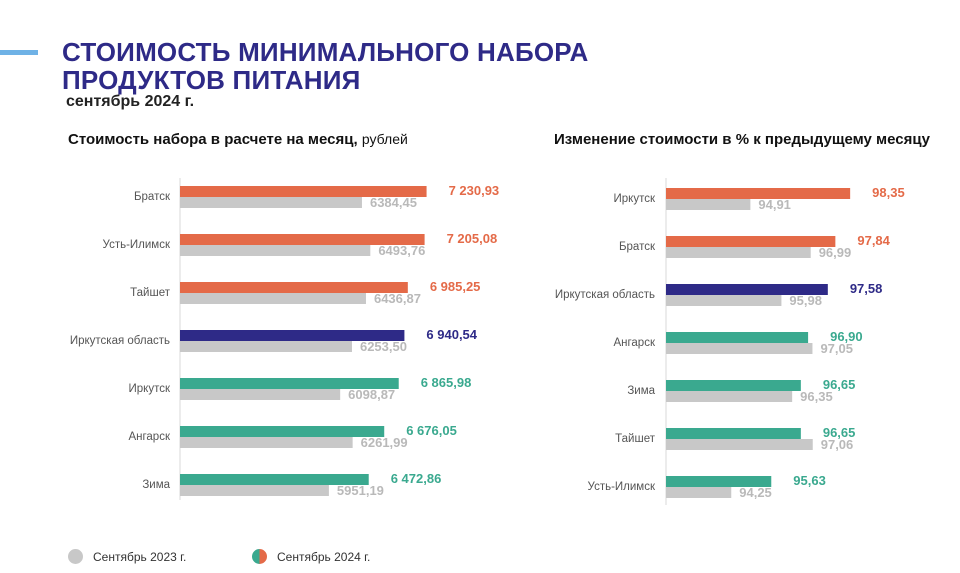 The image size is (960, 573). I want to click on value-label-2023: 97,06, so click(837, 444).